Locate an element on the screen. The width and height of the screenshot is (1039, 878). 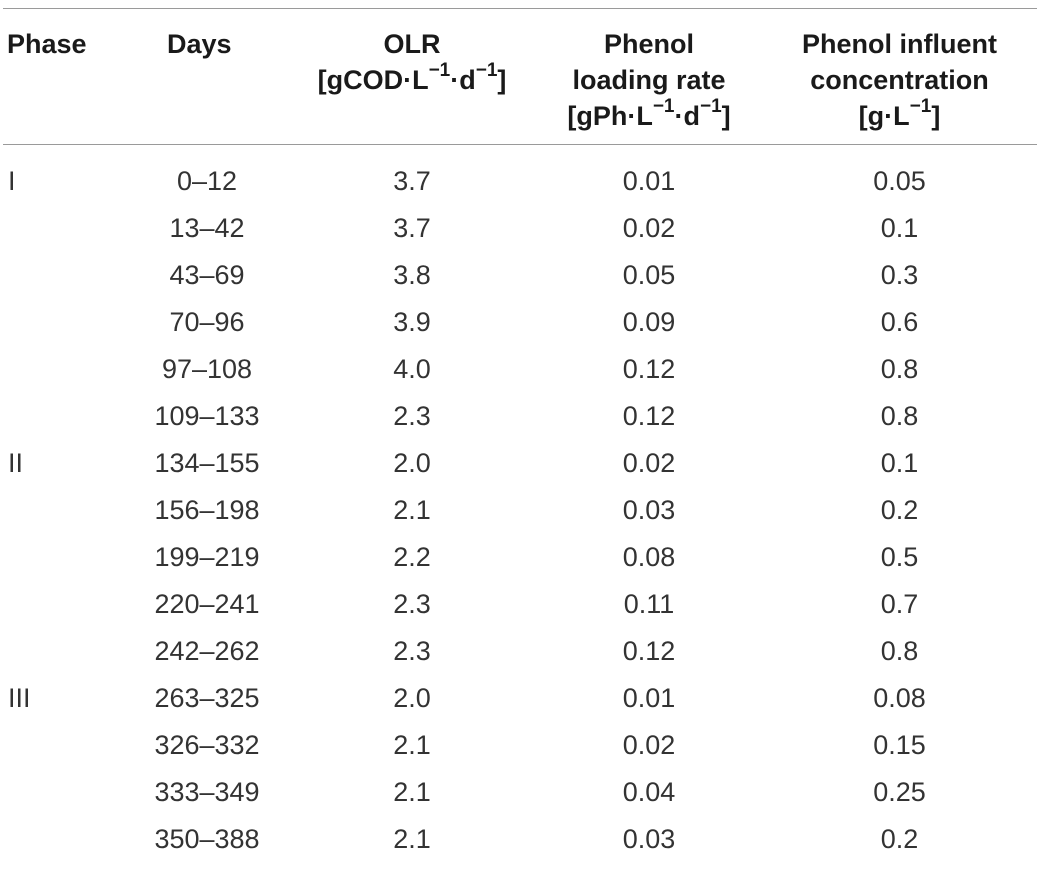
cell-phase: I is located at coordinates (12, 180).